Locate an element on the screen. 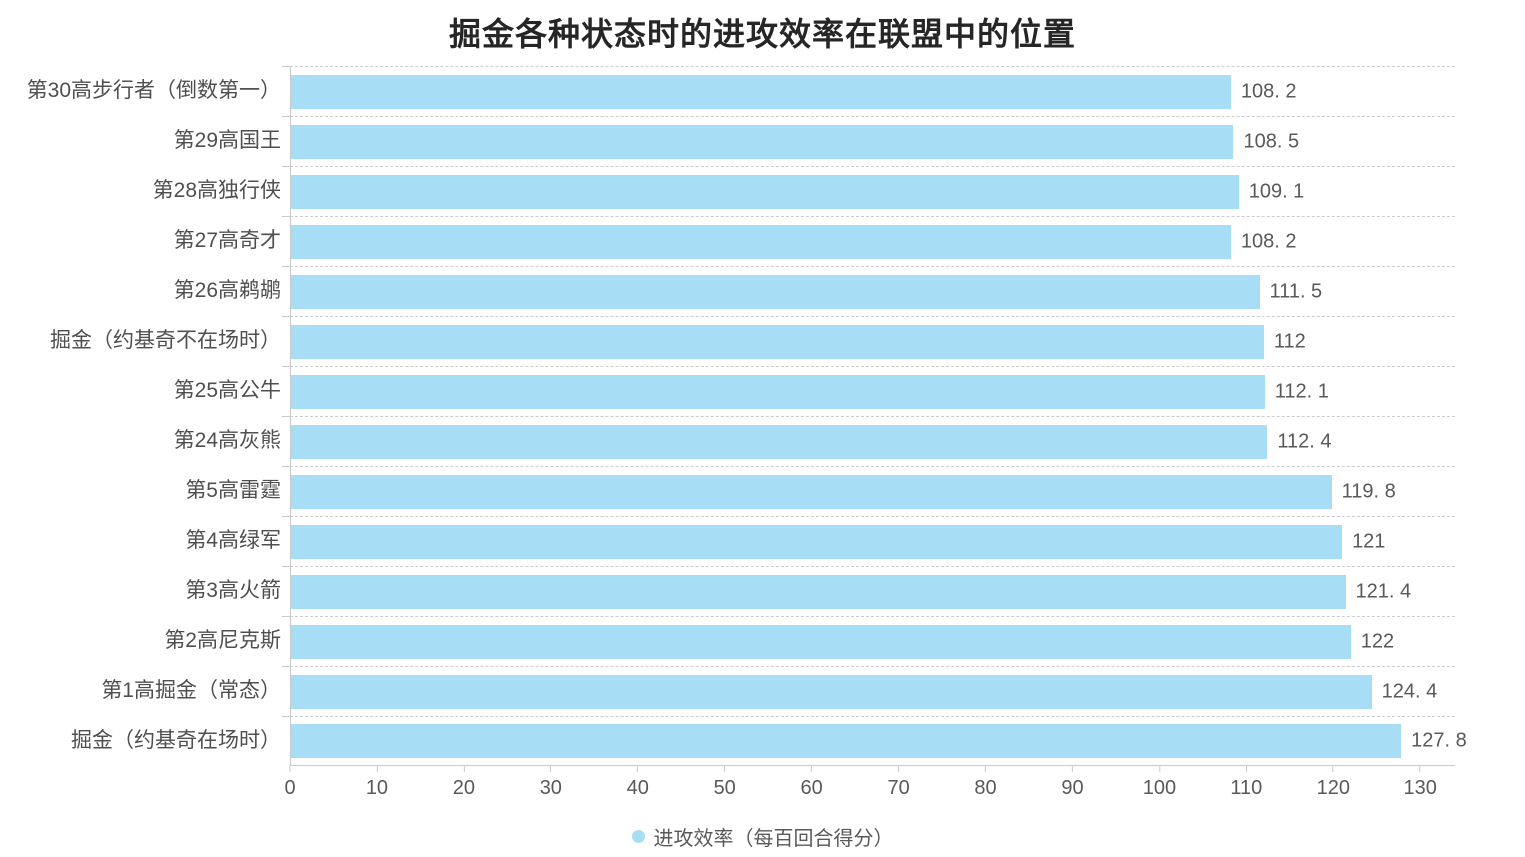  x-tick-label: 130 is located at coordinates (1420, 788).